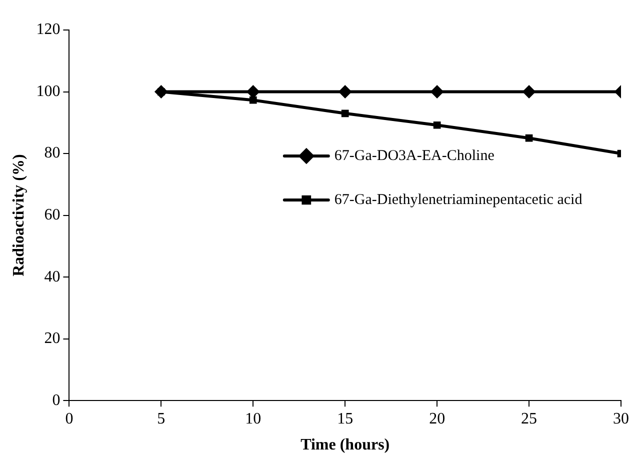 Image resolution: width=641 pixels, height=463 pixels. I want to click on x-tick-label: 5, so click(161, 419).